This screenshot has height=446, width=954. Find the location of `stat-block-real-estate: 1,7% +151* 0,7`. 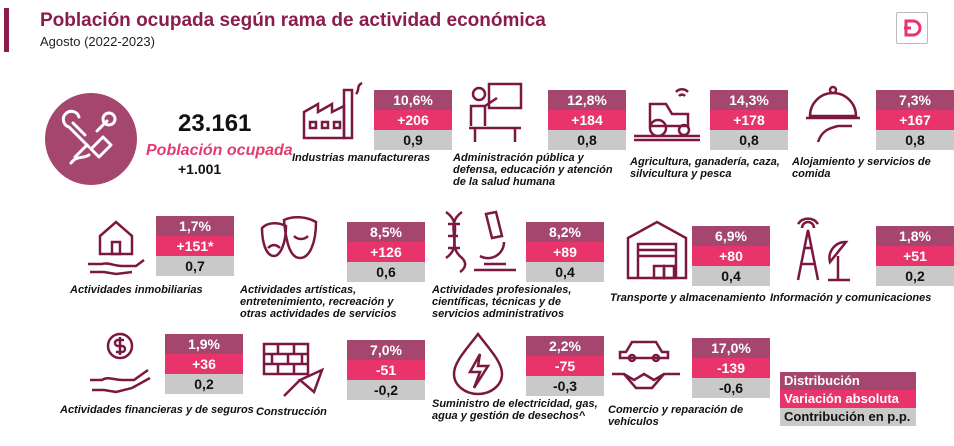

stat-block-real-estate: 1,7% +151* 0,7 is located at coordinates (195, 246).